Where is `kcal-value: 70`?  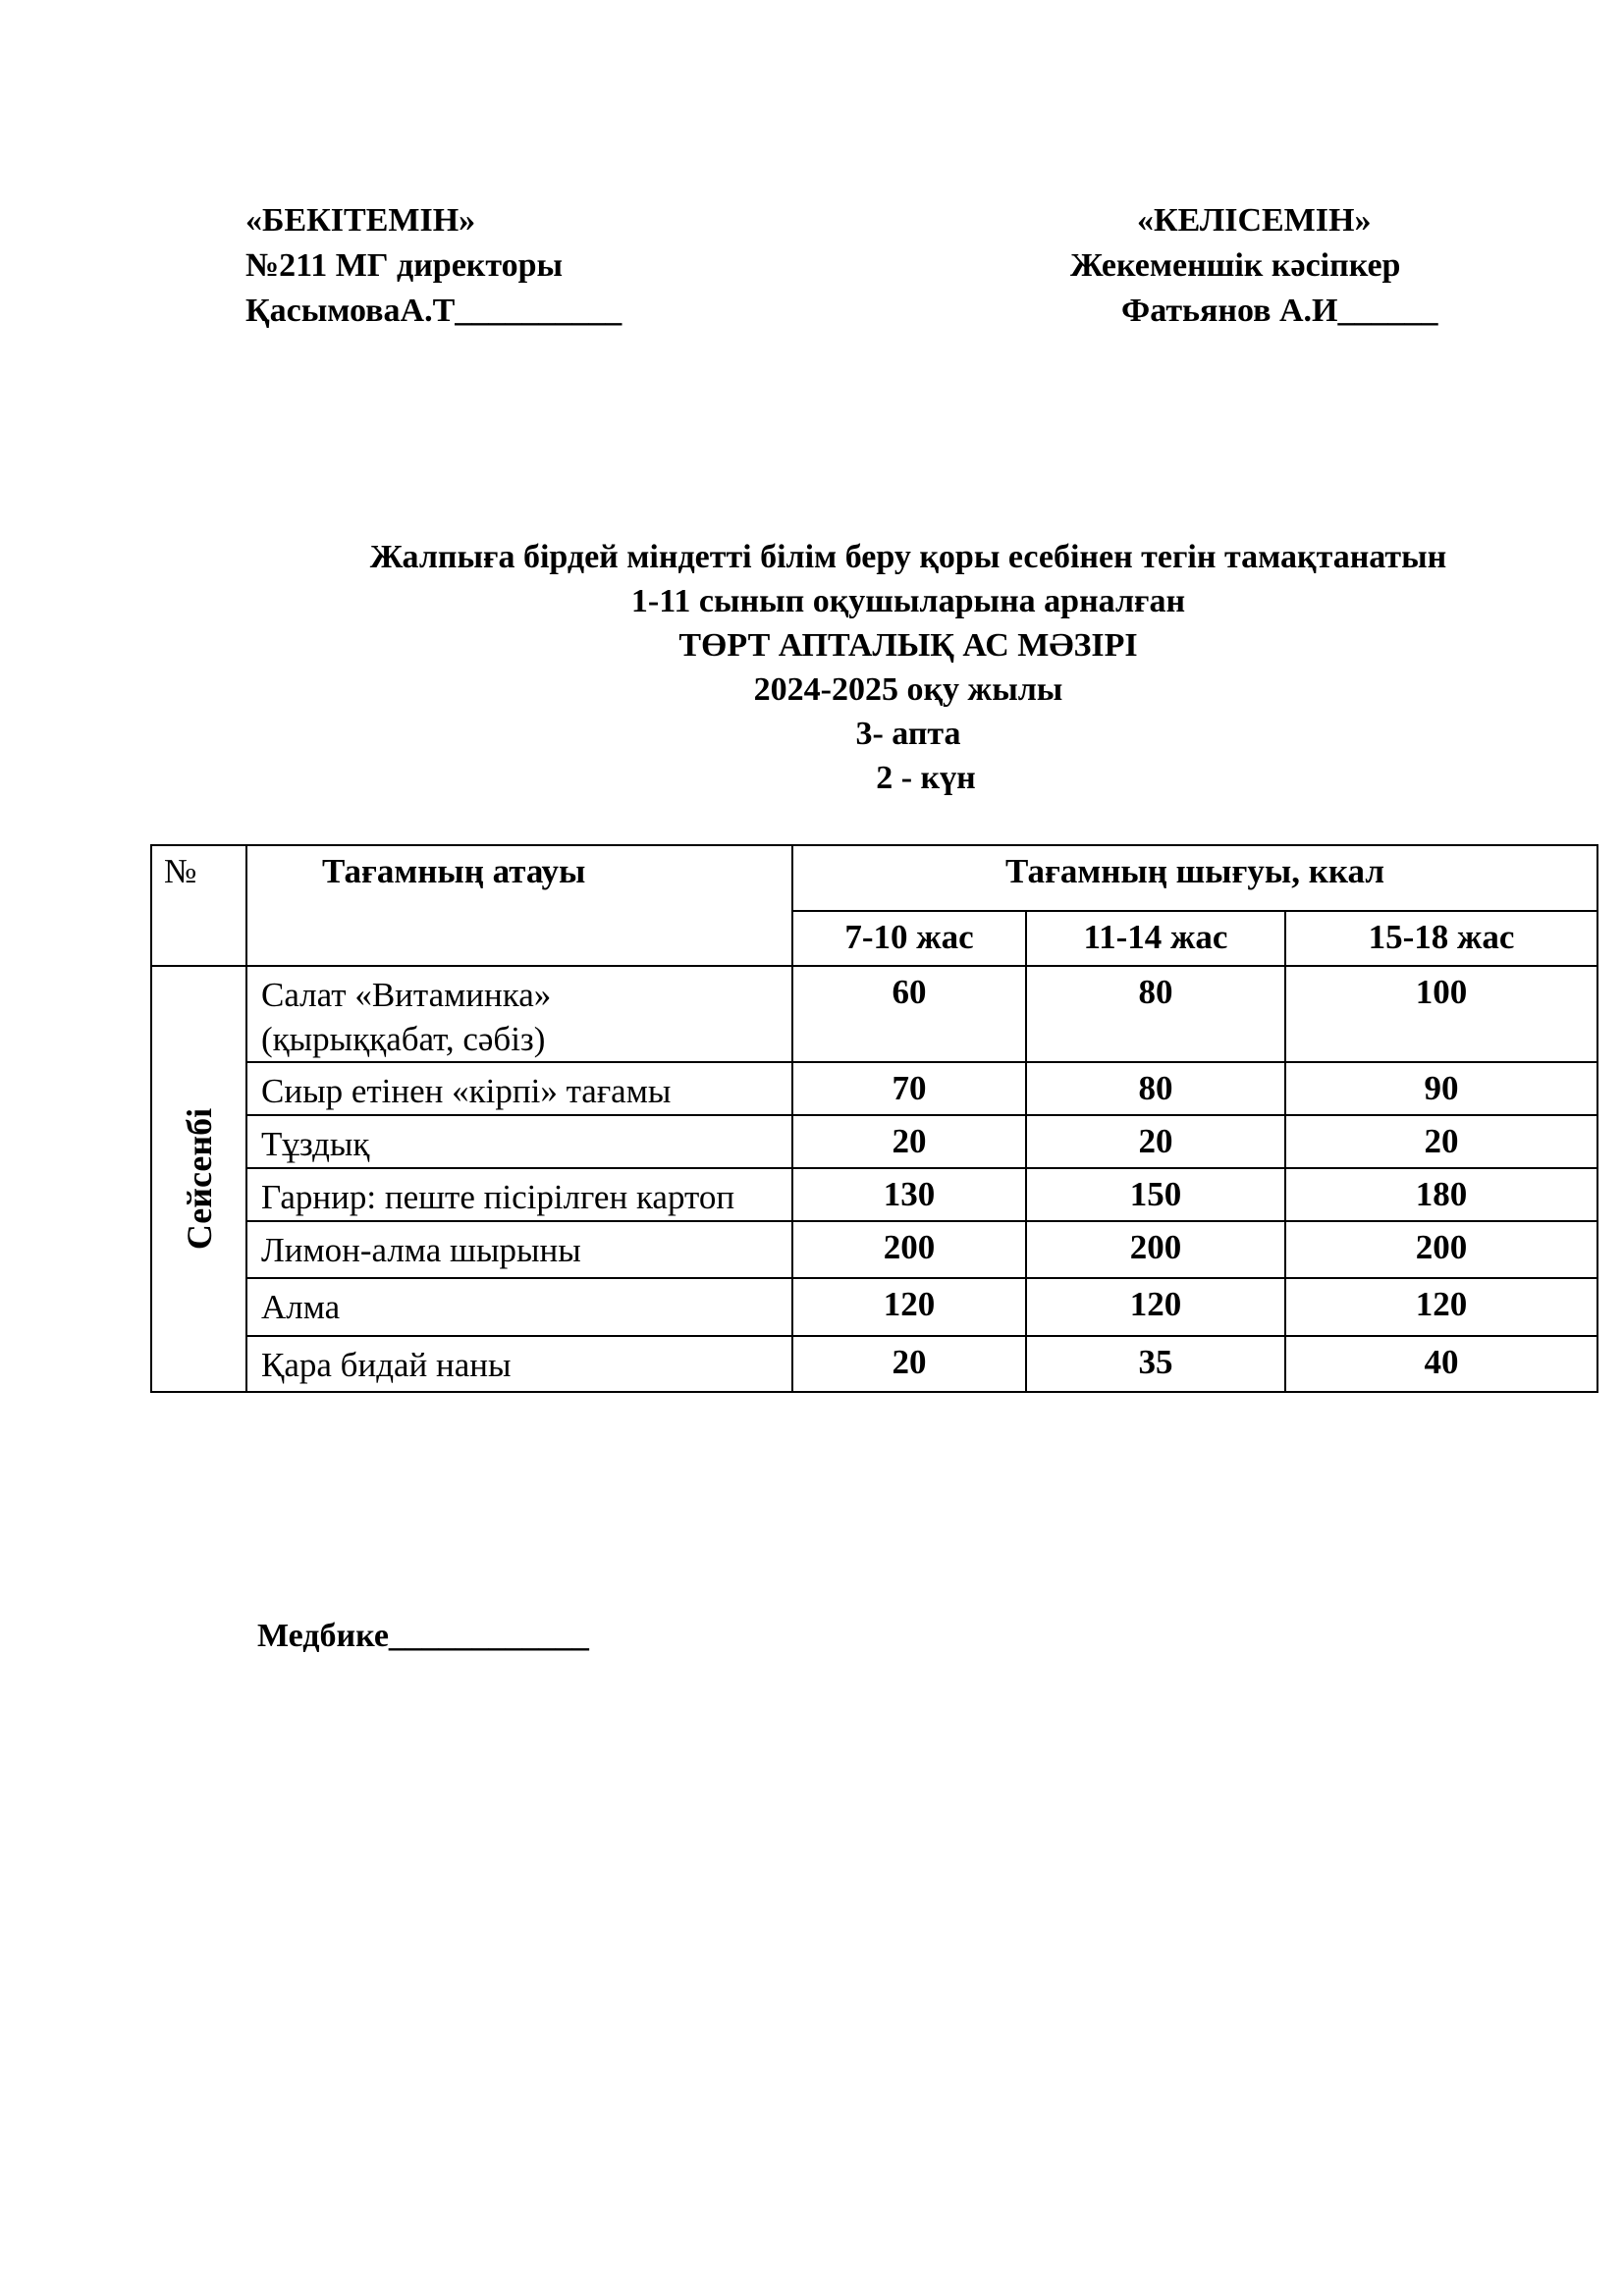 kcal-value: 70 is located at coordinates (909, 1088).